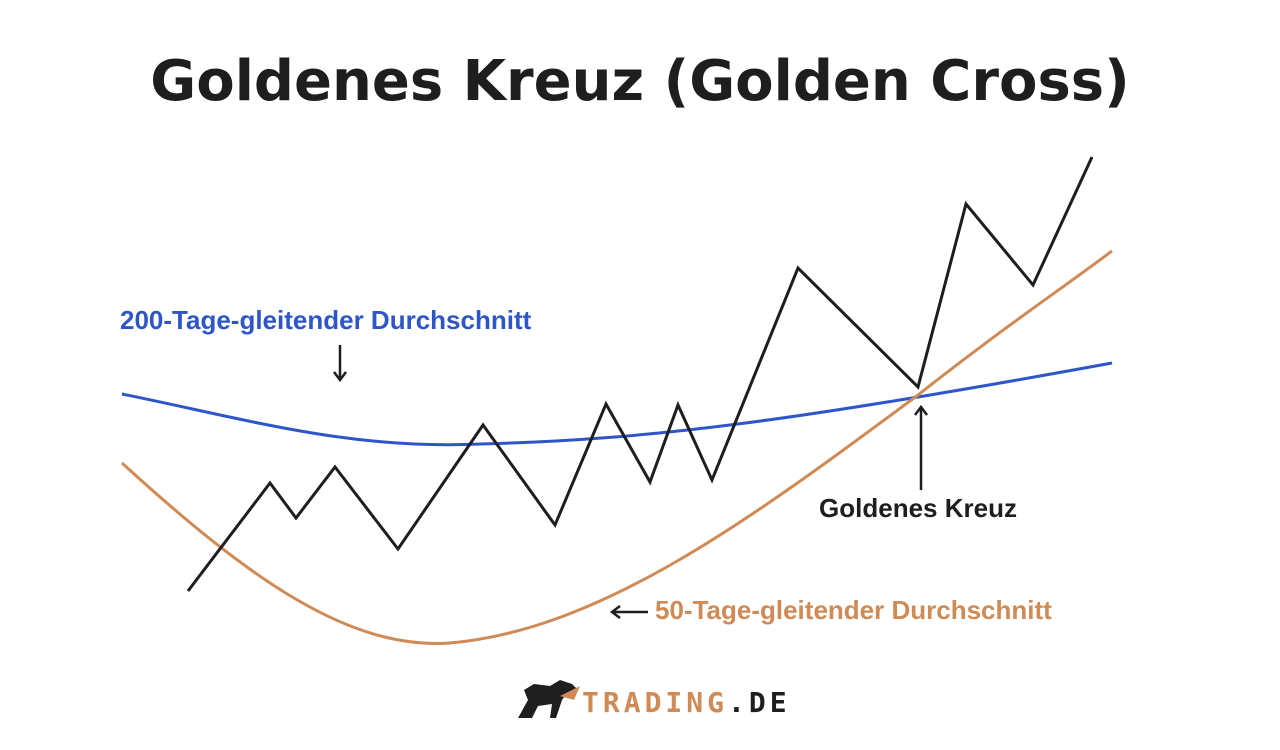  What do you see at coordinates (921, 447) in the screenshot?
I see `arrow-up` at bounding box center [921, 447].